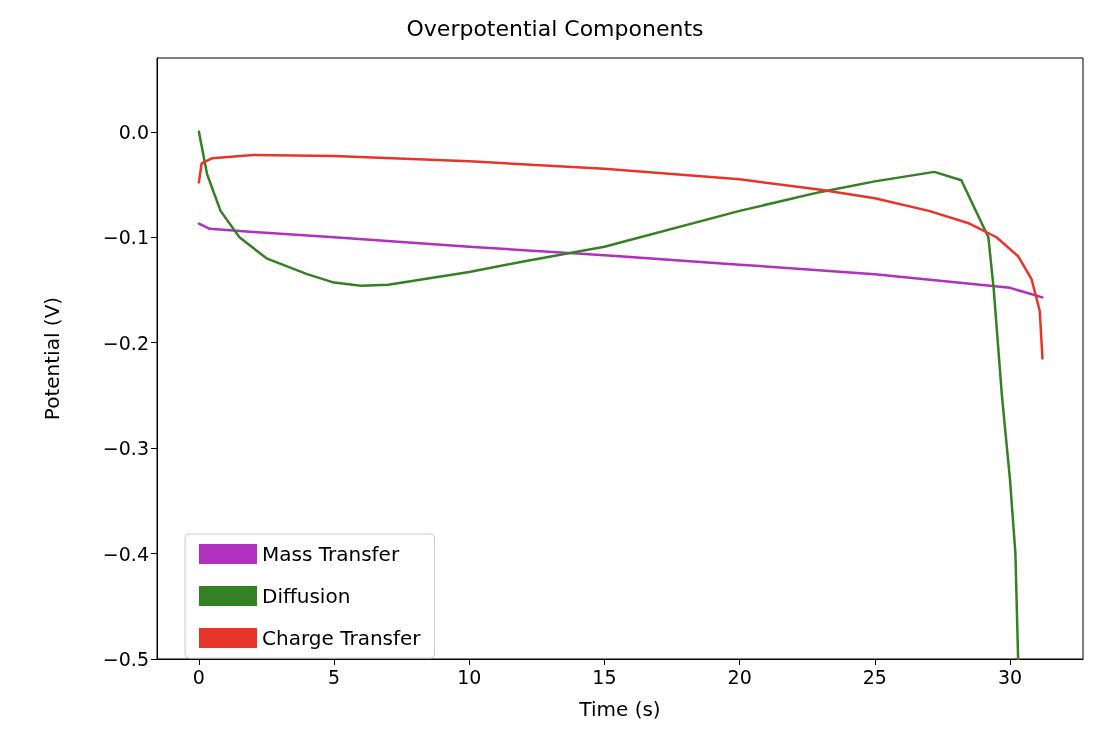 The height and width of the screenshot is (750, 1110). Describe the element at coordinates (1010, 676) in the screenshot. I see `x-tick-label: 30` at that location.